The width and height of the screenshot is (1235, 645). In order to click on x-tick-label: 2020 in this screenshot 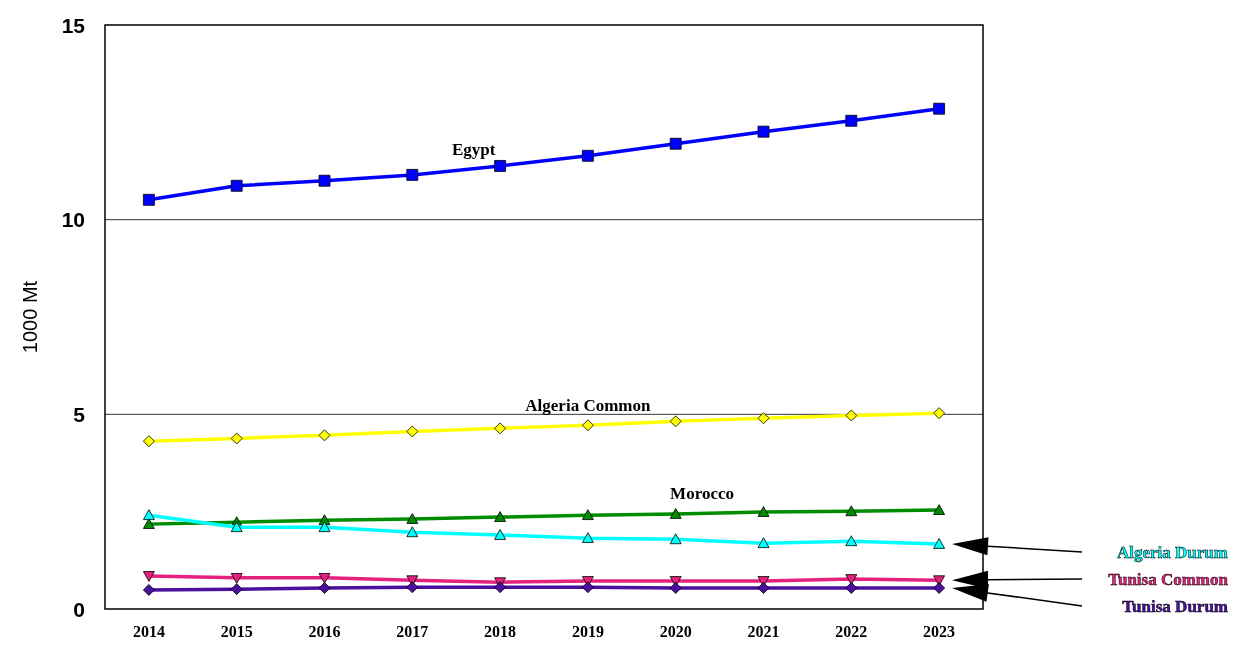, I will do `click(675, 631)`.